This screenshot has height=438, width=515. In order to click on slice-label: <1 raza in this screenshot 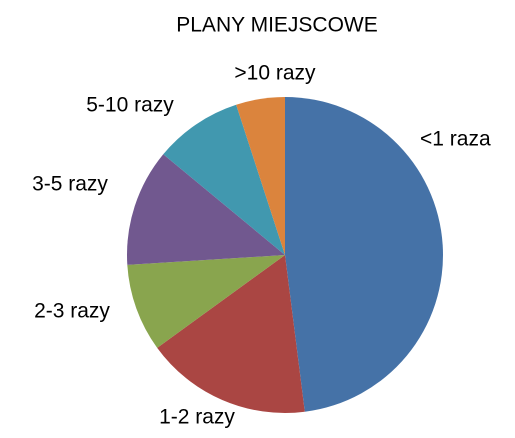, I will do `click(455, 139)`.